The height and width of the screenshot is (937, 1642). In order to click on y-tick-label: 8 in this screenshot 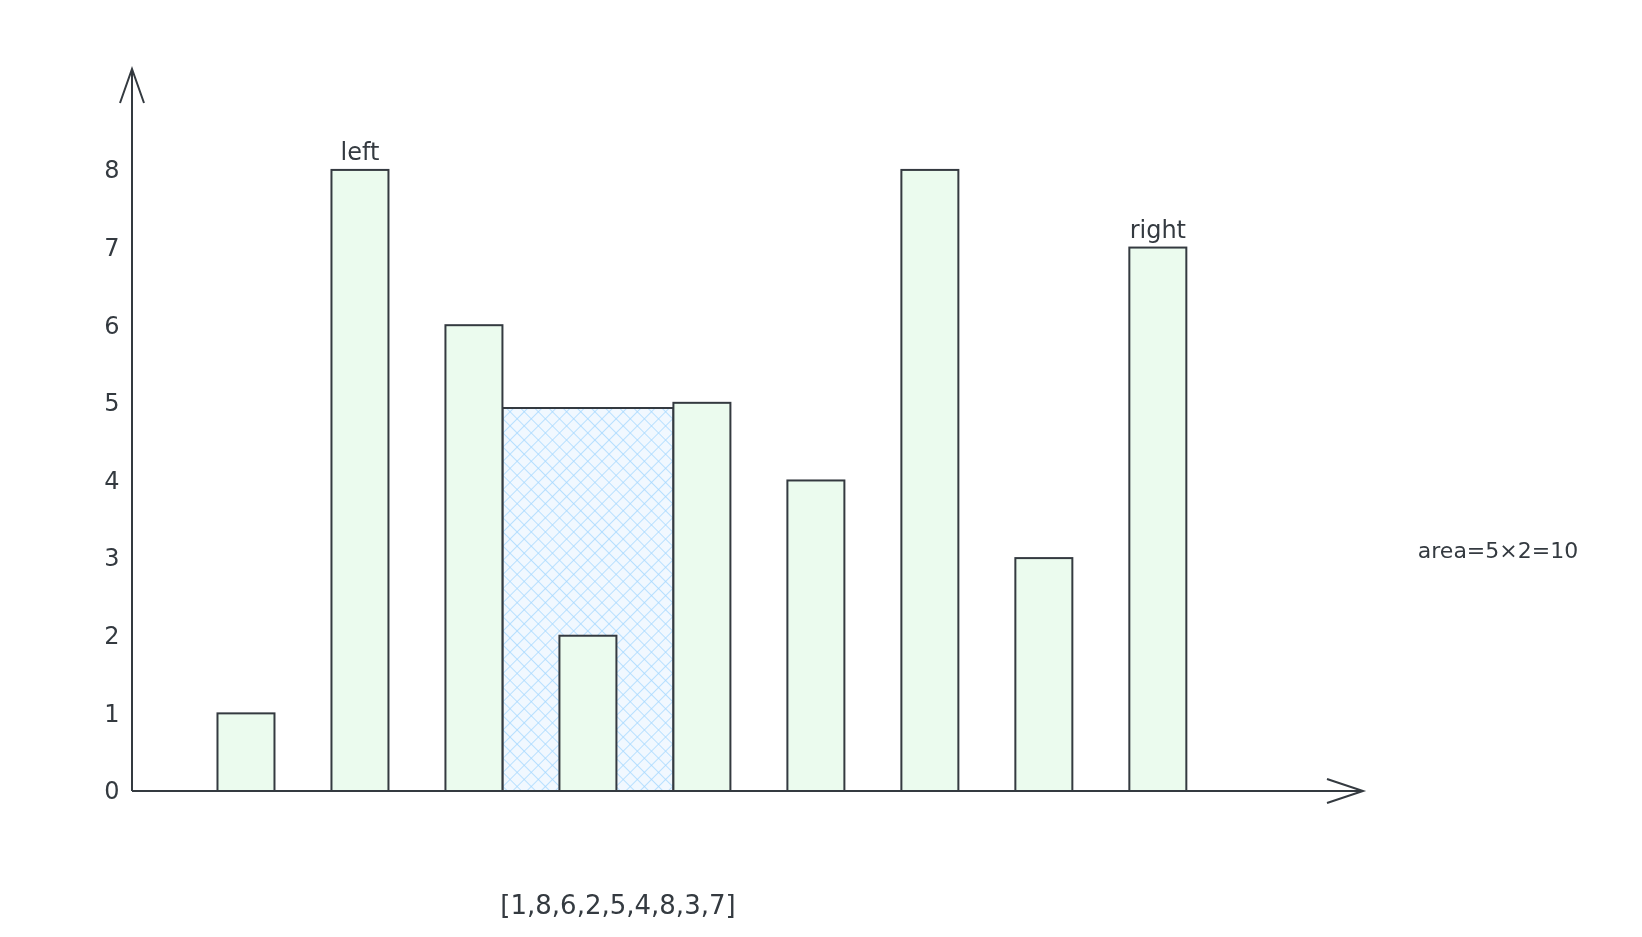, I will do `click(112, 170)`.